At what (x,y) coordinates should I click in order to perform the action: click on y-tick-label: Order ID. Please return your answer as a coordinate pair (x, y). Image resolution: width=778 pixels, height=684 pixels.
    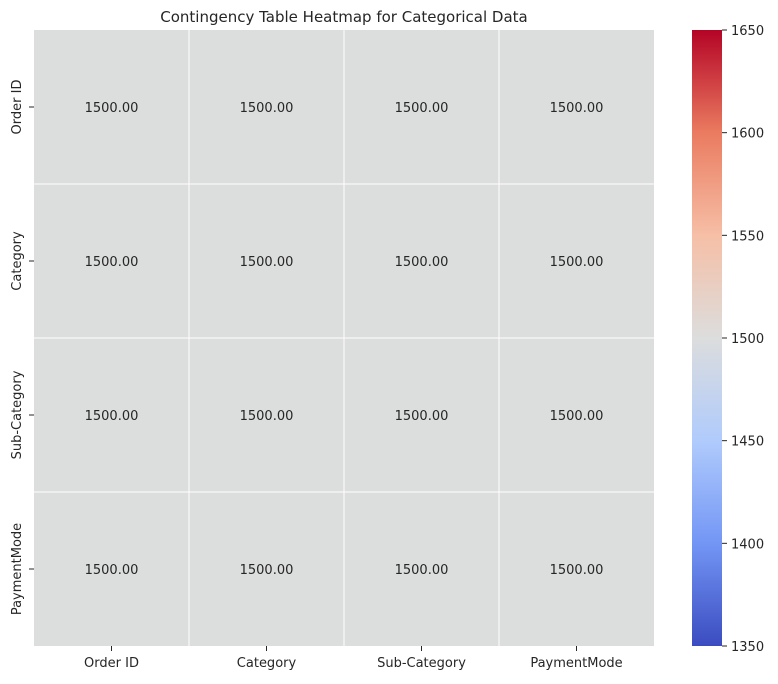
    Looking at the image, I should click on (17, 107).